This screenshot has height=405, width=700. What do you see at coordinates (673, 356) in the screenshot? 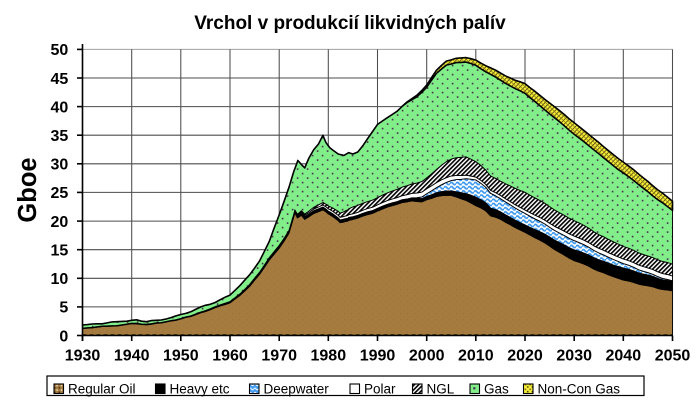
I see `svg-text: 2050` at bounding box center [673, 356].